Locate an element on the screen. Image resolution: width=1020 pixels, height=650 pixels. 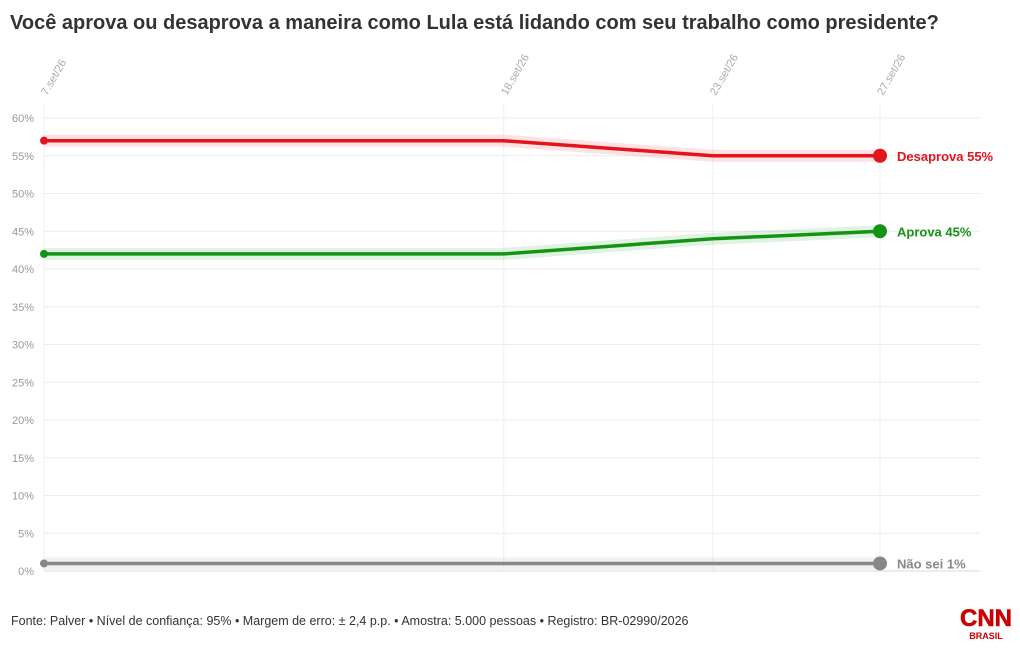
y-tick-label: 25% is located at coordinates (23, 383).